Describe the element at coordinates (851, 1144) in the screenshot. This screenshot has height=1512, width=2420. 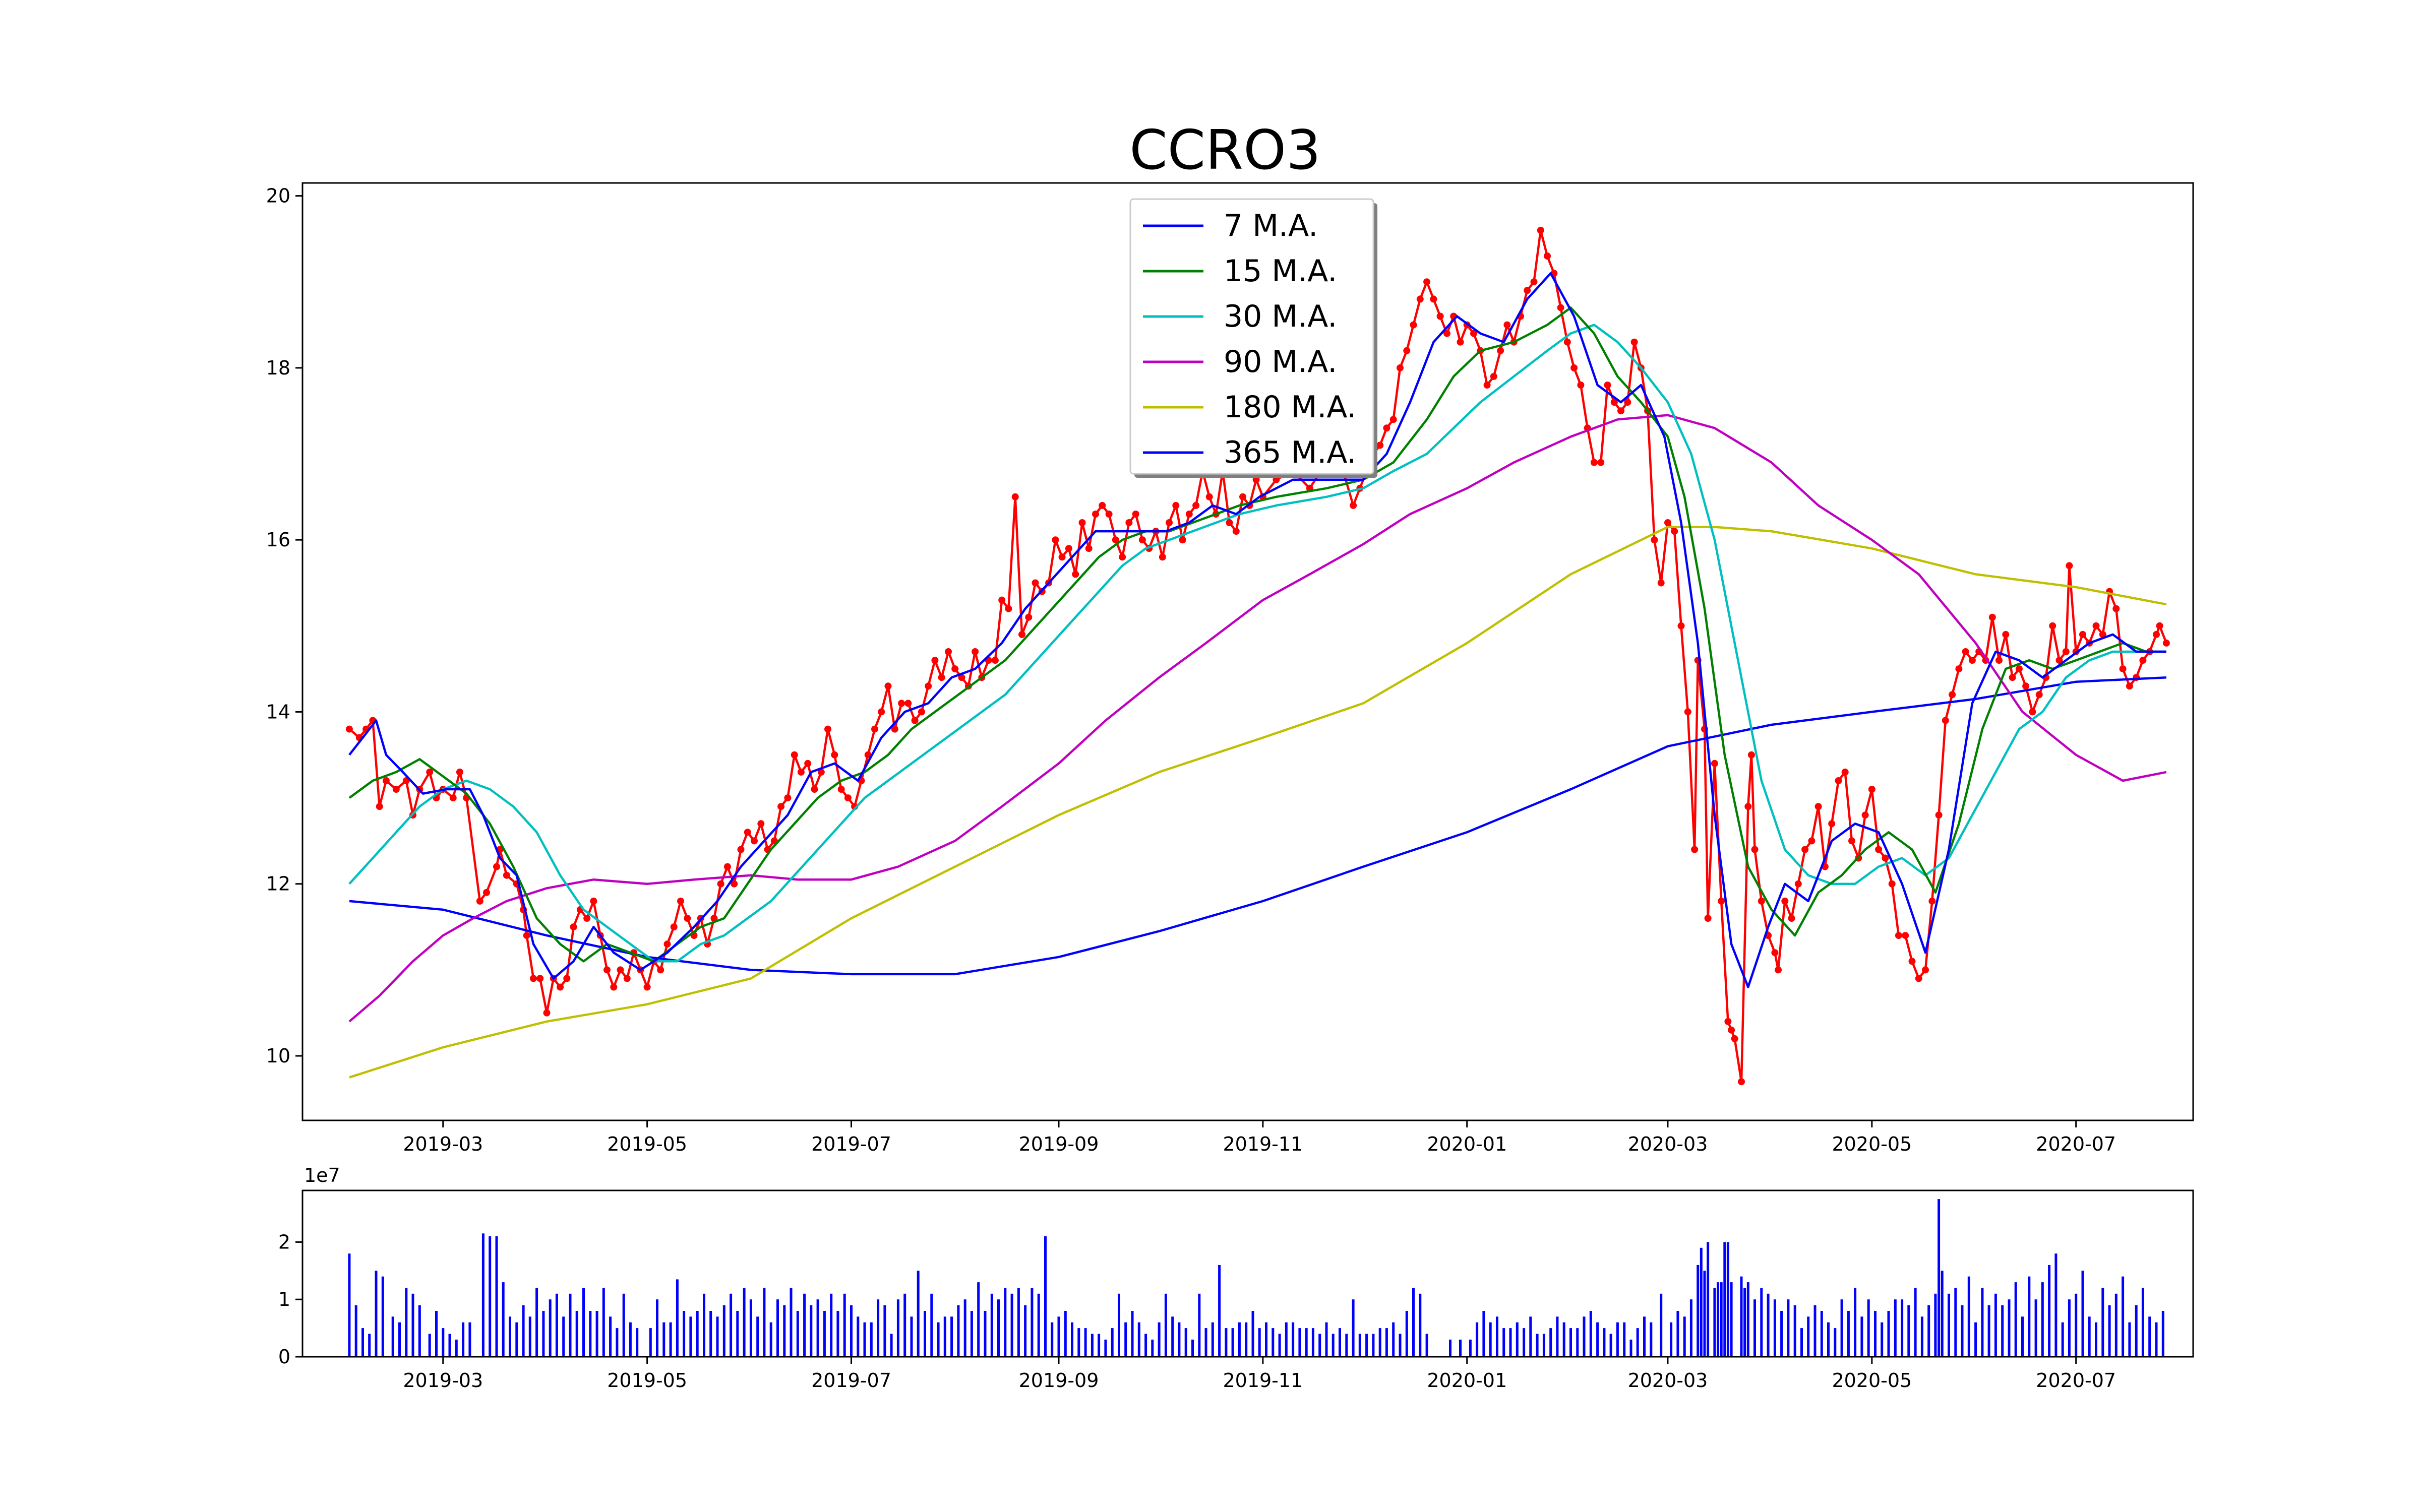
I see `price-x-tick-label: 2019-07` at that location.